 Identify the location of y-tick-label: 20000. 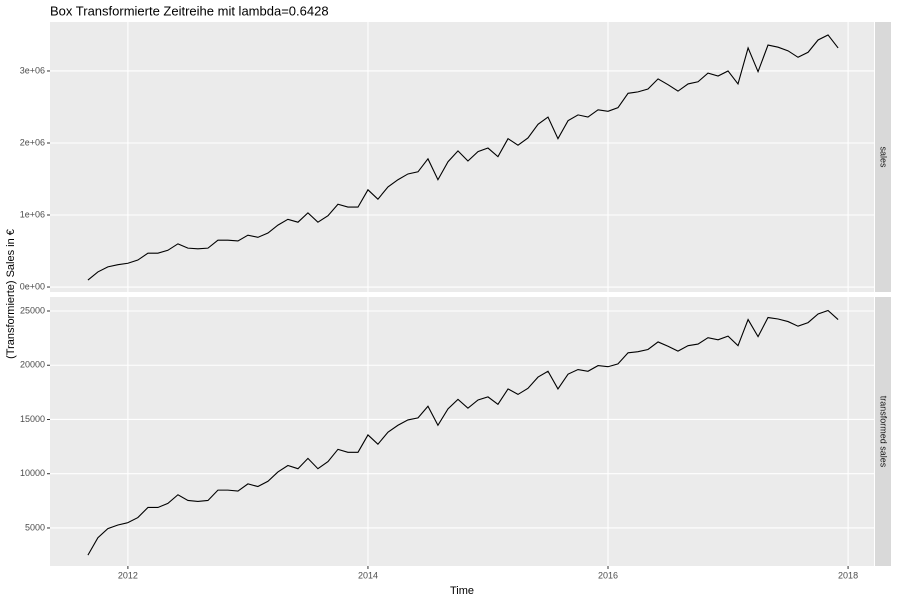
(32, 365).